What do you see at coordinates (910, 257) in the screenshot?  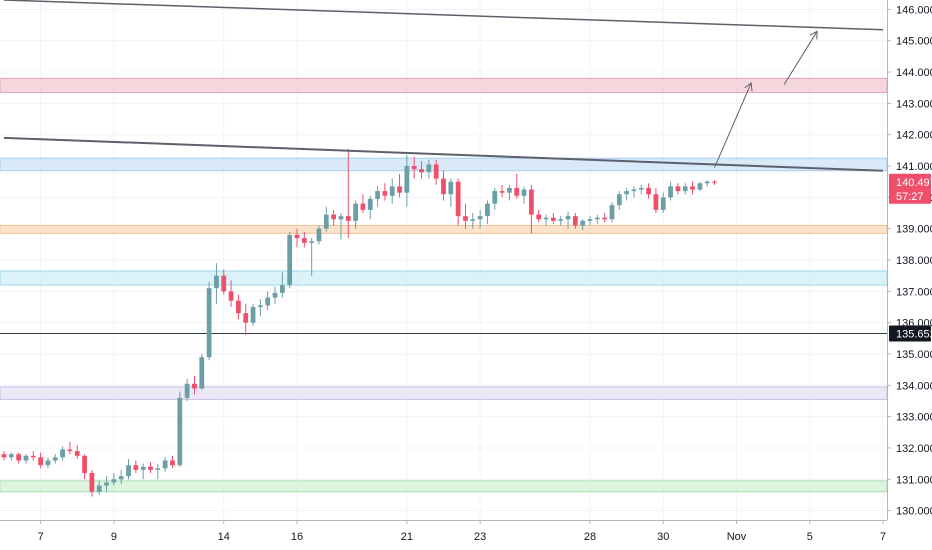 I see `price-badges: 140.497 57:27 135.652` at bounding box center [910, 257].